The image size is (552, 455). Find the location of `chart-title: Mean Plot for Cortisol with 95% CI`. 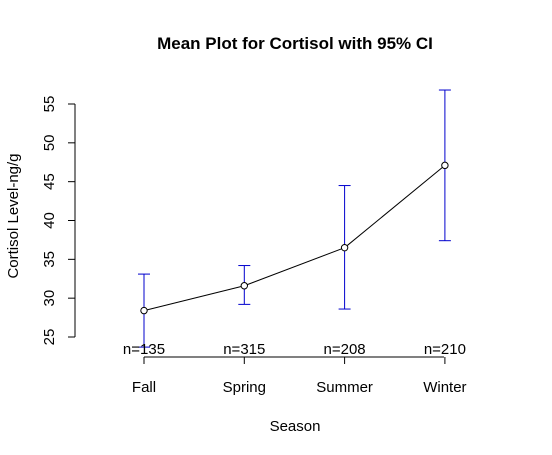

chart-title: Mean Plot for Cortisol with 95% CI is located at coordinates (295, 43).